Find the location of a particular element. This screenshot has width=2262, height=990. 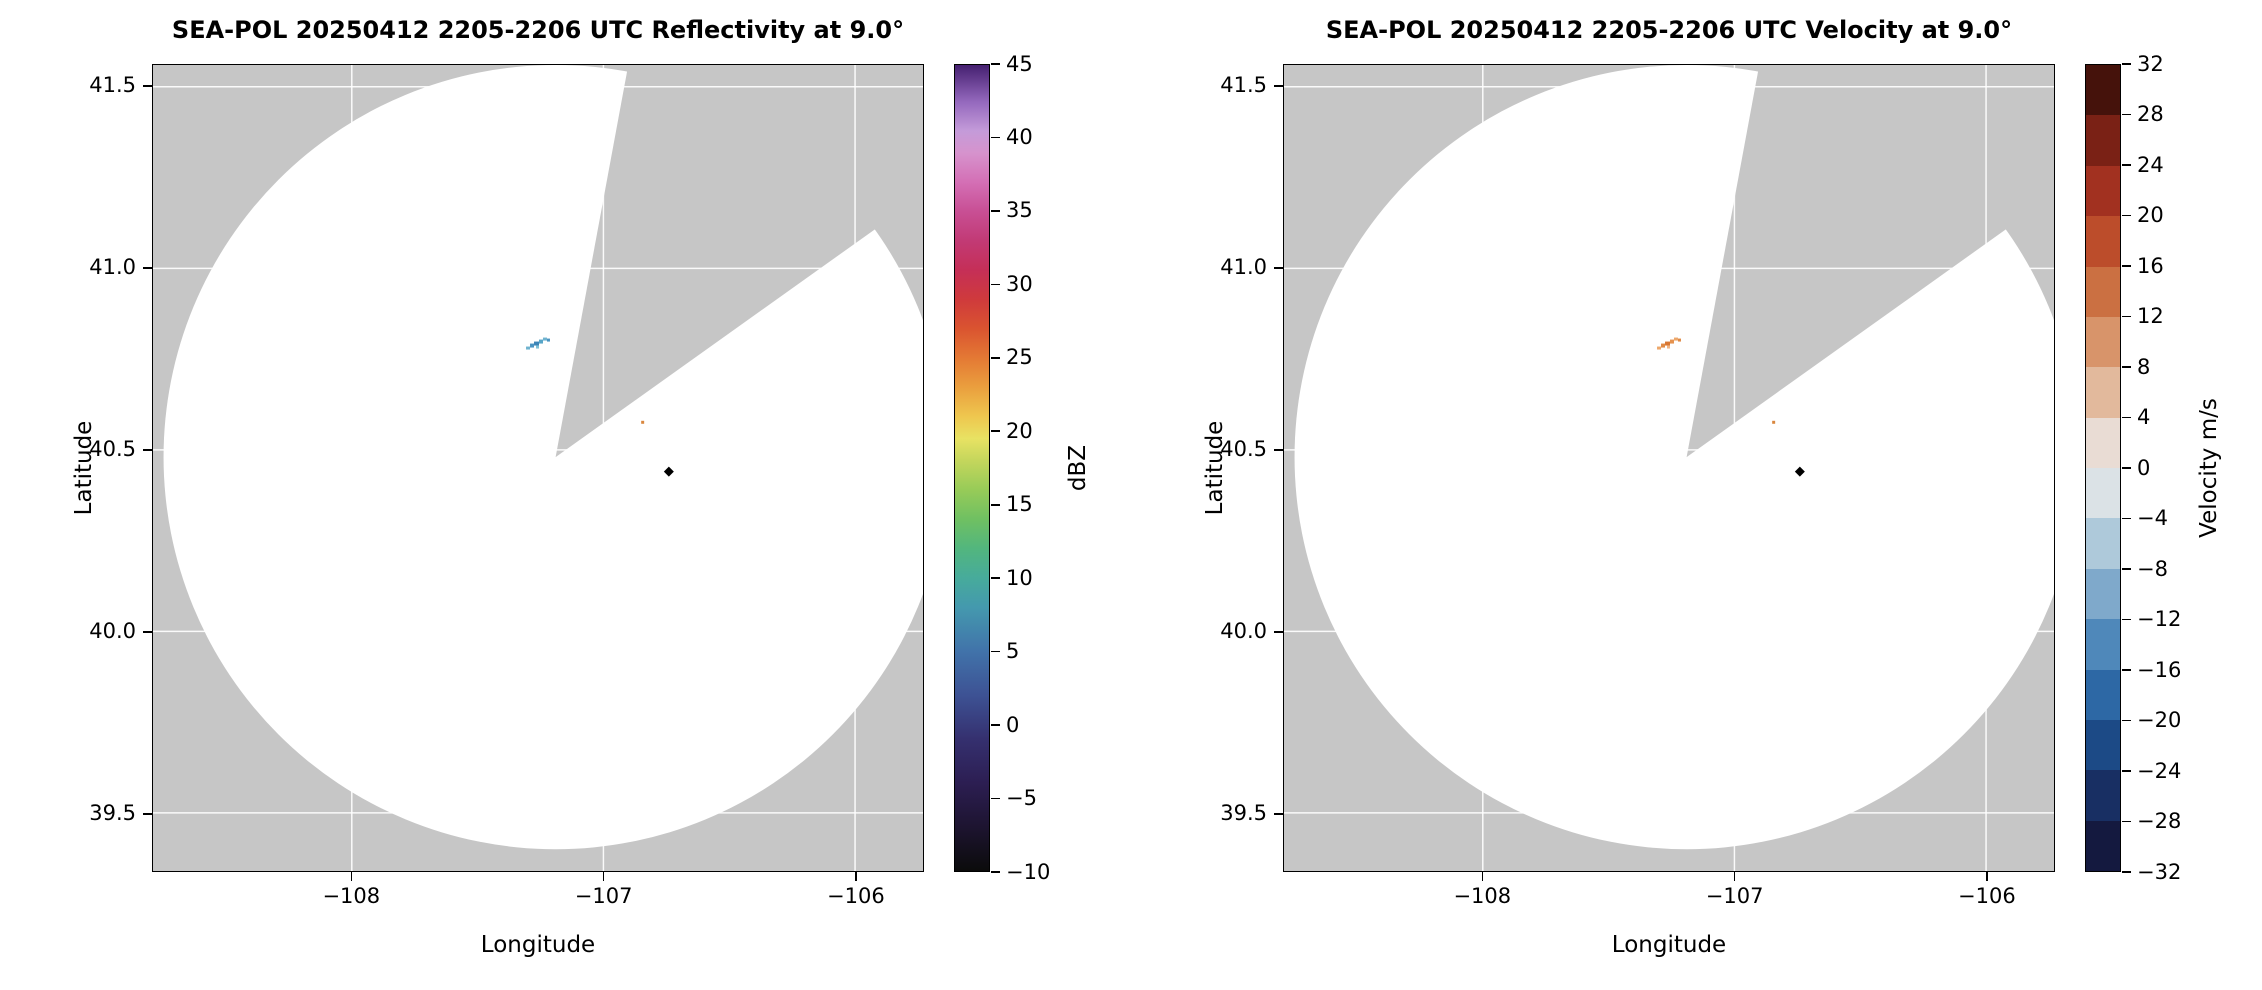

blocked-sector is located at coordinates (739, 261).